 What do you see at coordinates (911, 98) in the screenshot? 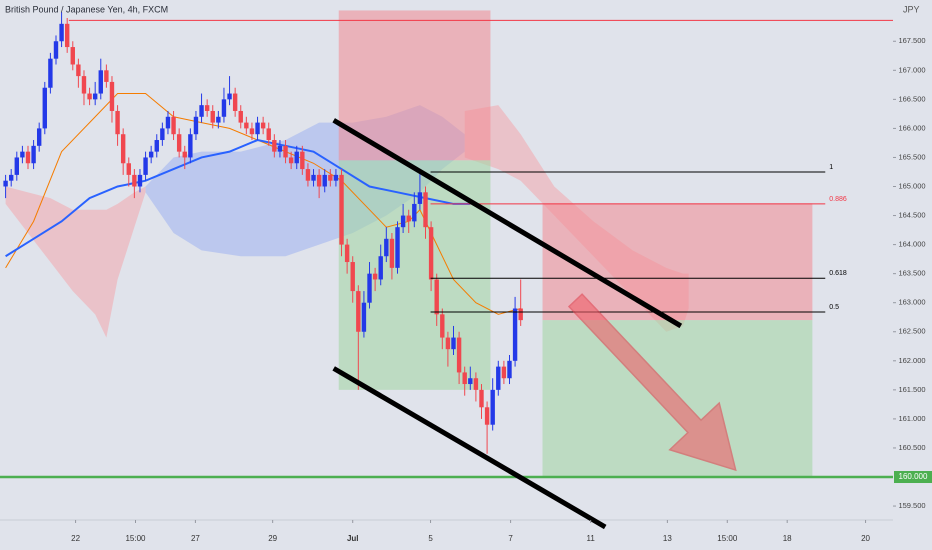
I see `y-tick-label: 166.500` at bounding box center [911, 98].